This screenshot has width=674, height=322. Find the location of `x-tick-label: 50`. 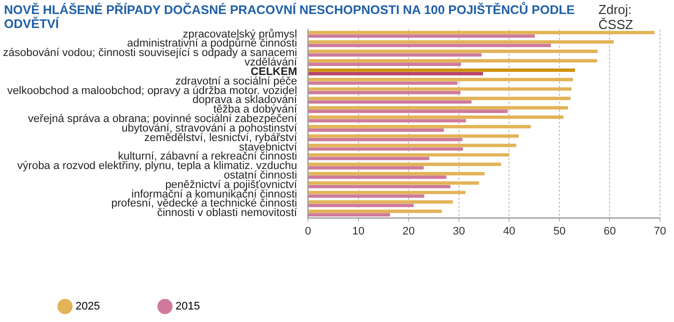

x-tick-label: 50 is located at coordinates (559, 231).